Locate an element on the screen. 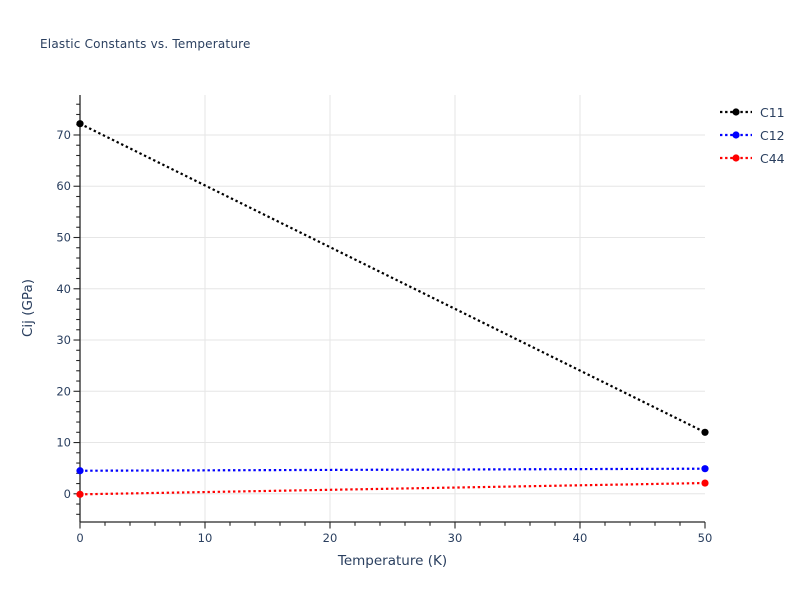 The width and height of the screenshot is (800, 600). legend-label: C11 is located at coordinates (772, 112).